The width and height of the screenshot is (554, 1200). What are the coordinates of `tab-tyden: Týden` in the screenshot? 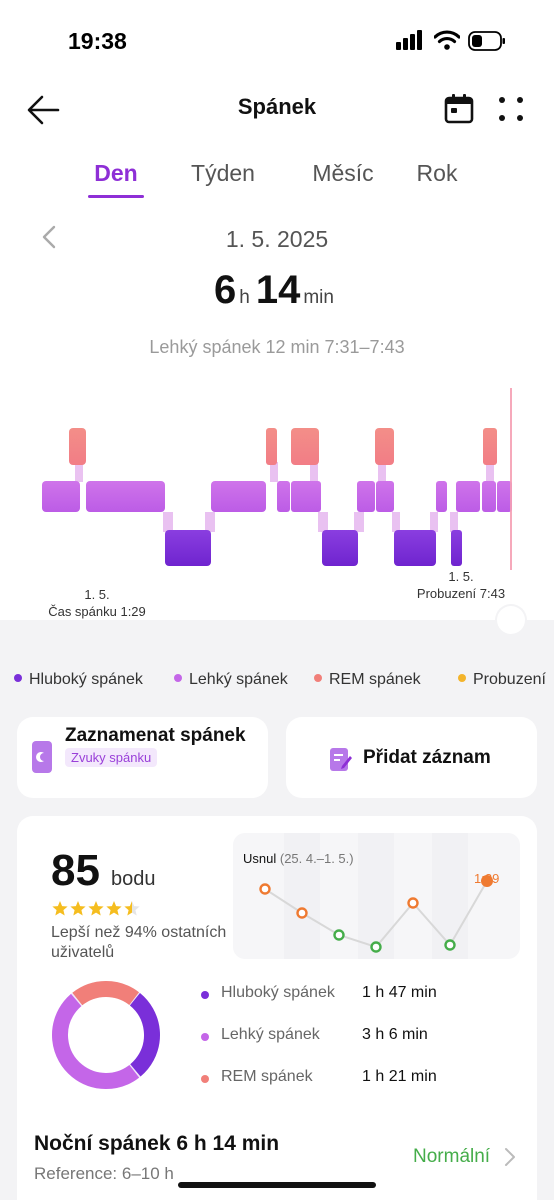 It's located at (223, 173).